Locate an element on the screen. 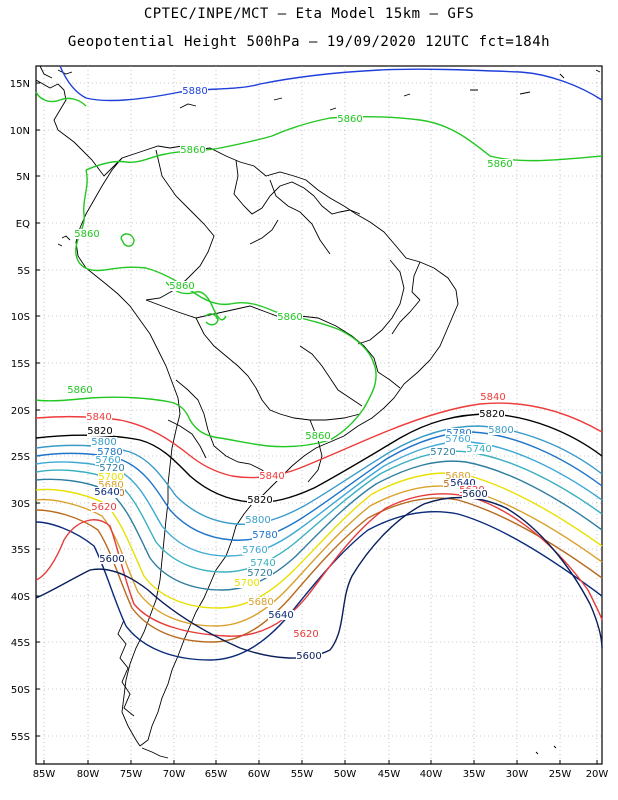  contour-label-5740: 5740 is located at coordinates (262, 563).